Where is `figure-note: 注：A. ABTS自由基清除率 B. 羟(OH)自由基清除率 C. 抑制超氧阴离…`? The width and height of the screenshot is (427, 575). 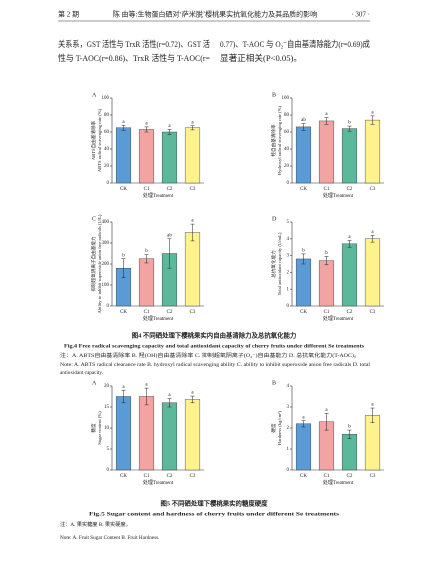 figure-note: 注：A. ABTS自由基清除率 B. 羟(OH)自由基清除率 C. 抑制超氧阴离… is located at coordinates (210, 355).